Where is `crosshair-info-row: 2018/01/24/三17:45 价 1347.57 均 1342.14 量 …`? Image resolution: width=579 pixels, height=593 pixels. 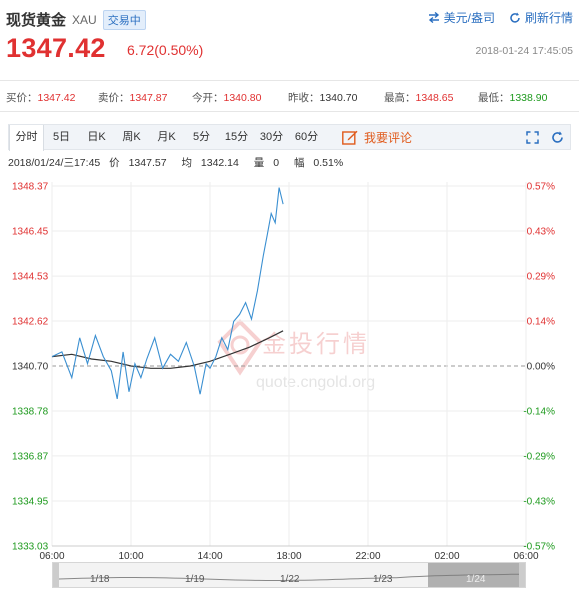
crosshair-info-row: 2018/01/24/三17:45 价 1347.57 均 1342.14 量 … is located at coordinates (181, 162).